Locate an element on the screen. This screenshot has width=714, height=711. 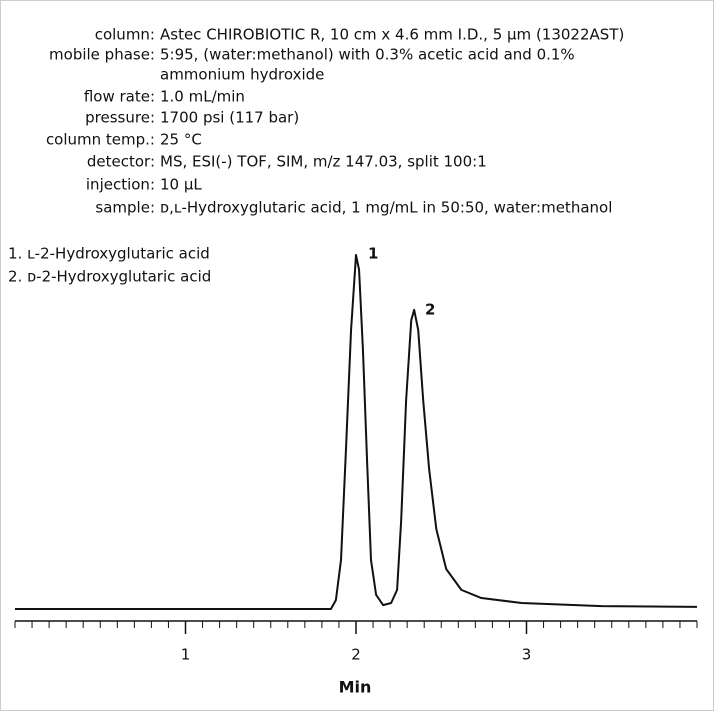
peak-label: 2 is located at coordinates (430, 310).